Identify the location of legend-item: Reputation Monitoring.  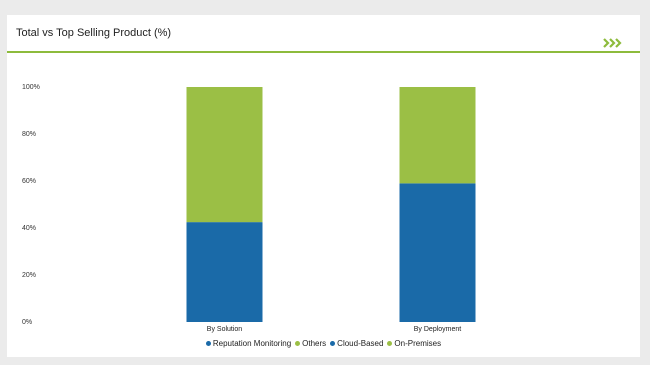
(248, 343).